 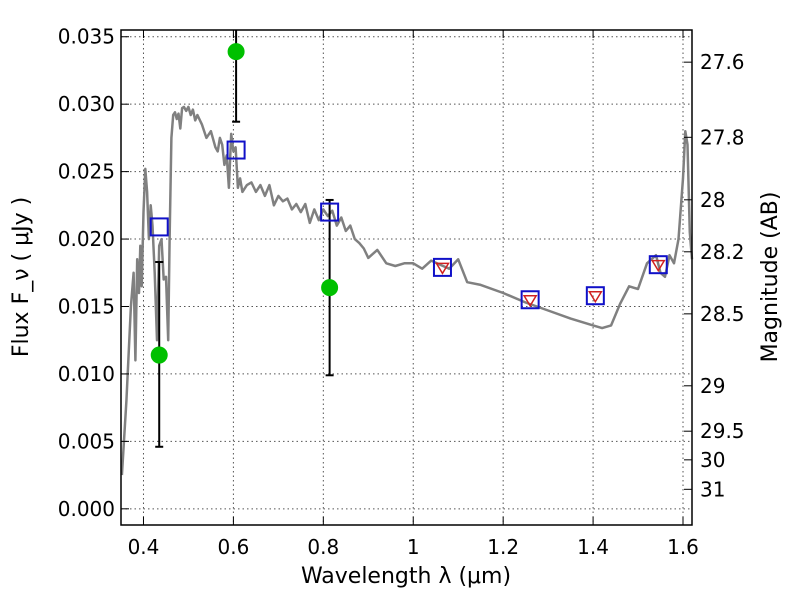 What do you see at coordinates (712, 460) in the screenshot?
I see `right-tick-label: 30` at bounding box center [712, 460].